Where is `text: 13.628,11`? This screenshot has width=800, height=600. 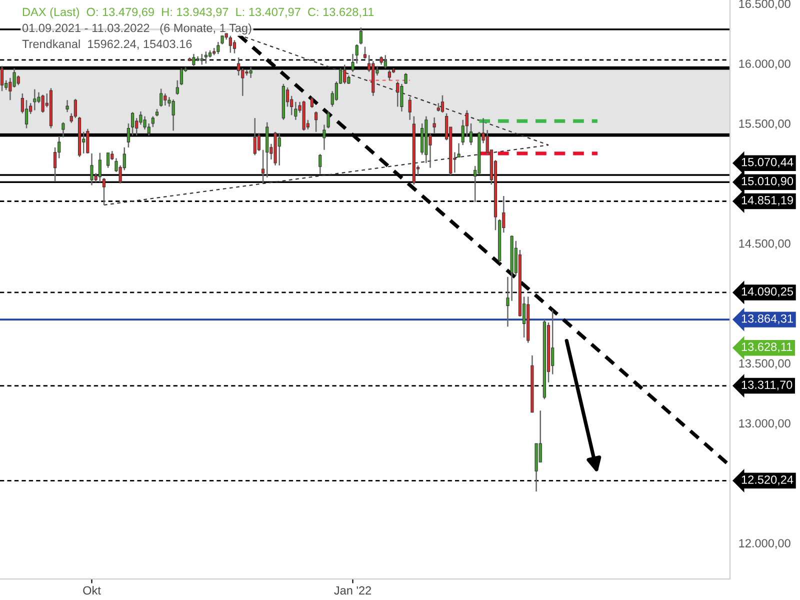 text: 13.628,11 is located at coordinates (767, 347).